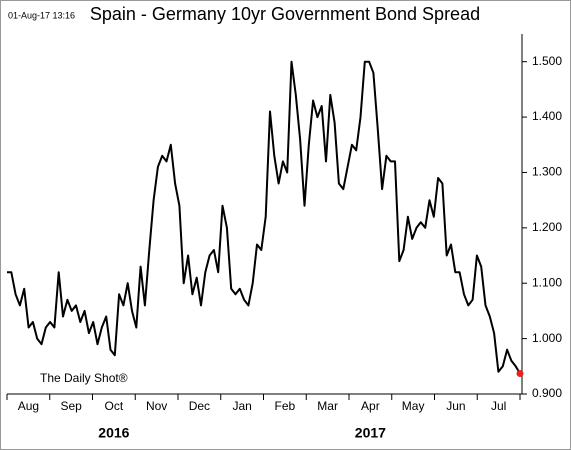  Describe the element at coordinates (285, 406) in the screenshot. I see `x-tick-label: Feb` at that location.